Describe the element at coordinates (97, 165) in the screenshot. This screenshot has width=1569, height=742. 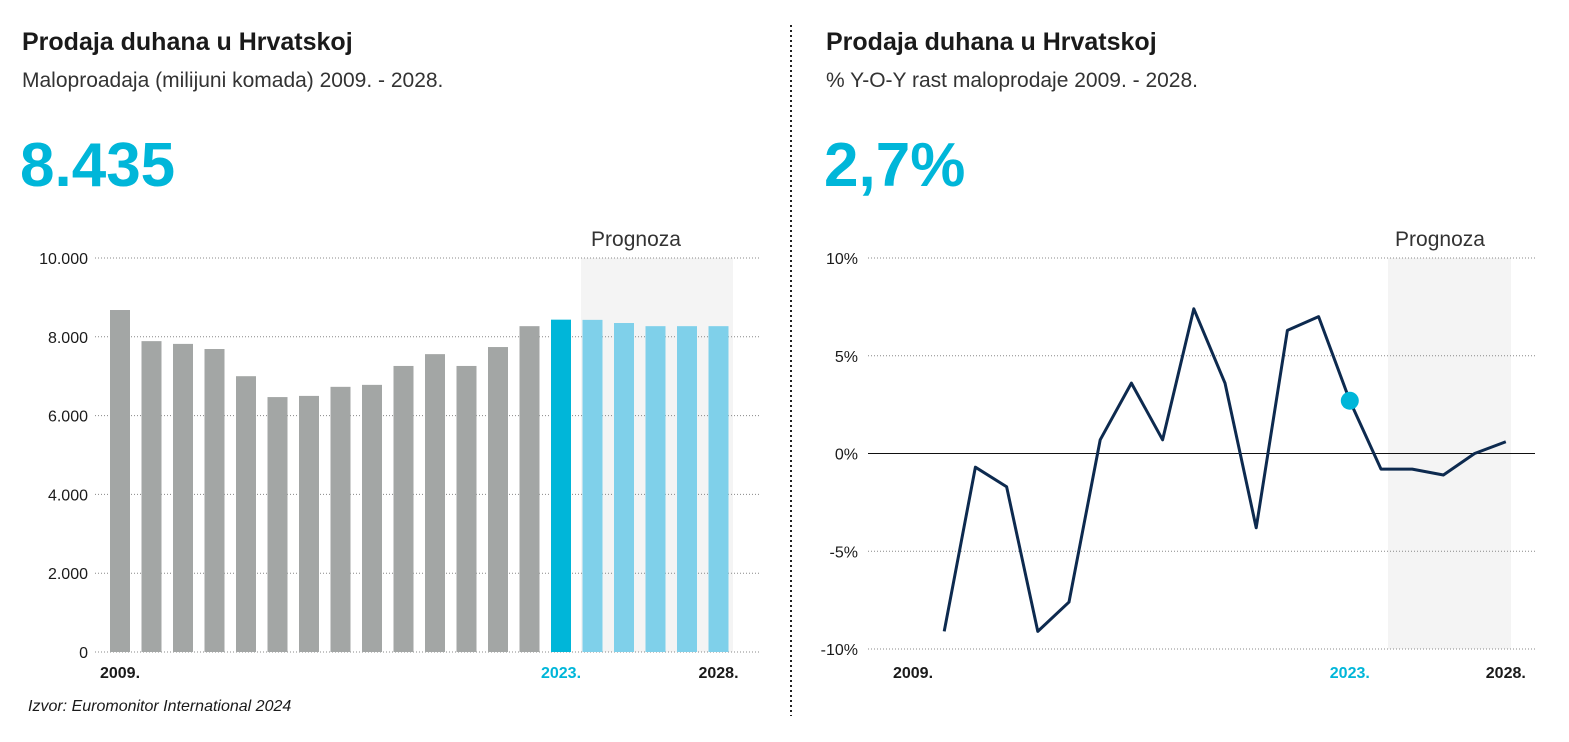
I see `headline: 8.435` at that location.